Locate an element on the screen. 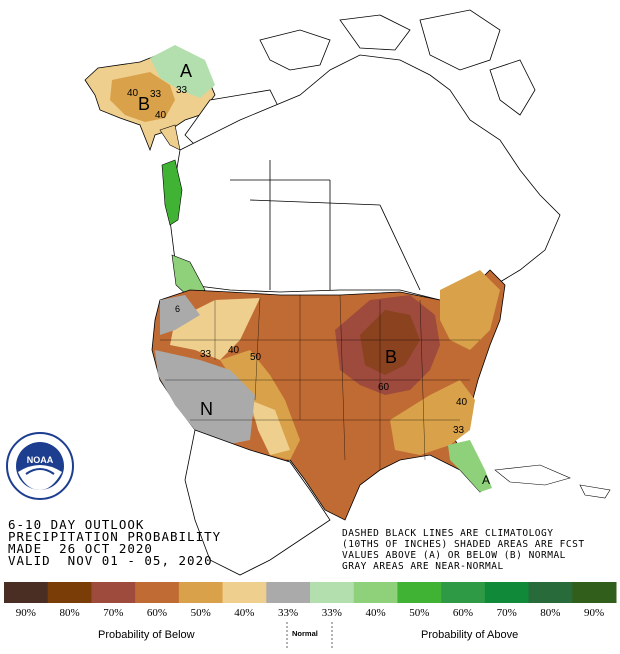 This screenshot has width=620, height=654. legend-percent-4: 60% is located at coordinates (157, 613).